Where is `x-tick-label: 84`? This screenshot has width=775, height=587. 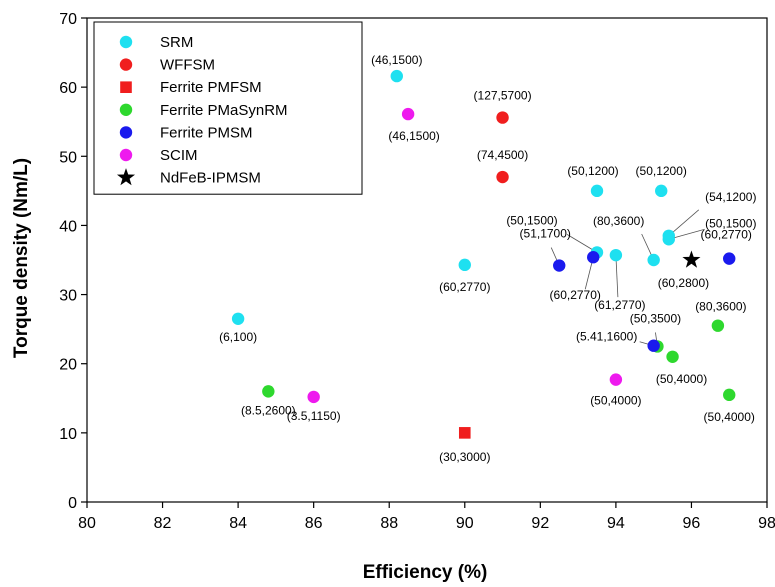
x-tick-label: 84 is located at coordinates (238, 523).